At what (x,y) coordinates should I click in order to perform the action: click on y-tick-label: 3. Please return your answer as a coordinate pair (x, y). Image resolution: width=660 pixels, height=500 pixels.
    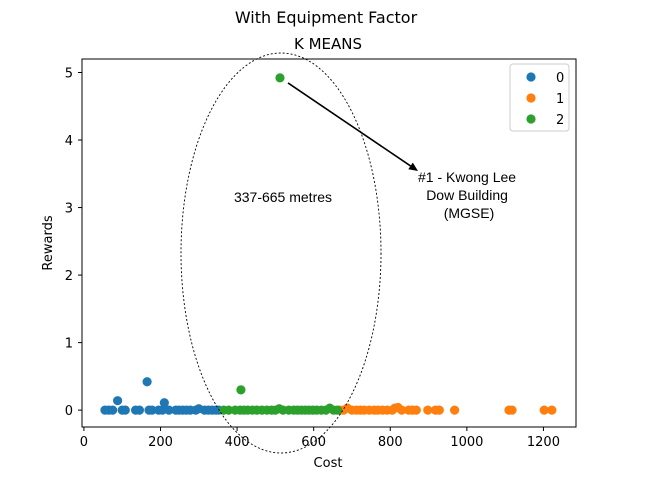
    Looking at the image, I should click on (69, 209).